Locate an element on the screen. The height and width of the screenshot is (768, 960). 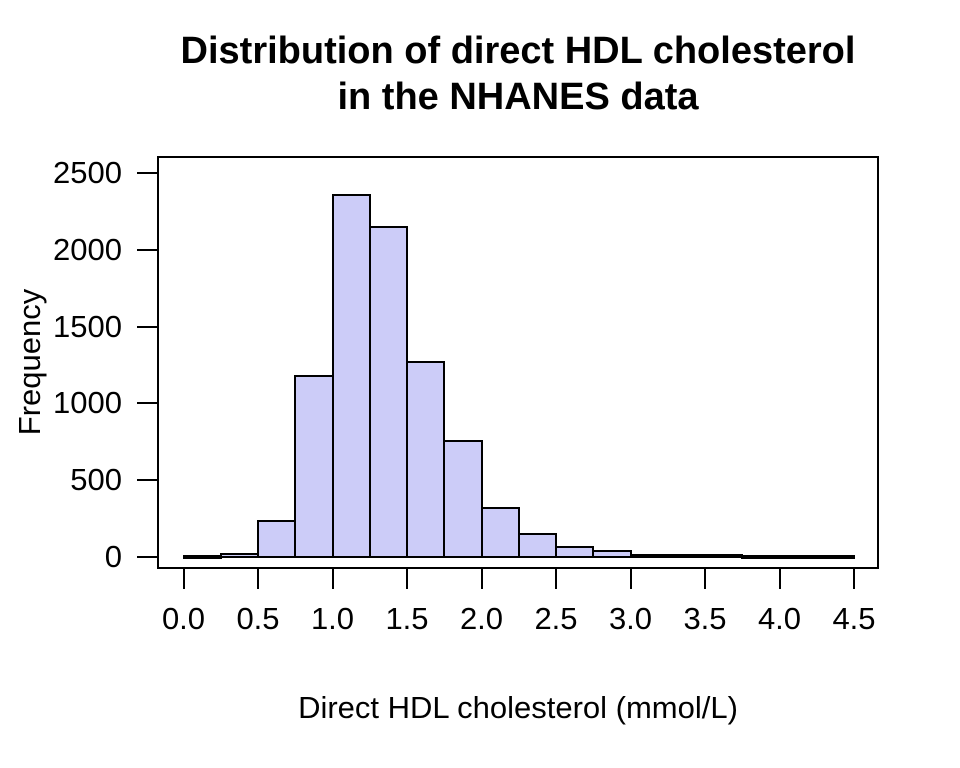
x-axis-label: Direct HDL cholesterol (mmol/L) is located at coordinates (518, 707).